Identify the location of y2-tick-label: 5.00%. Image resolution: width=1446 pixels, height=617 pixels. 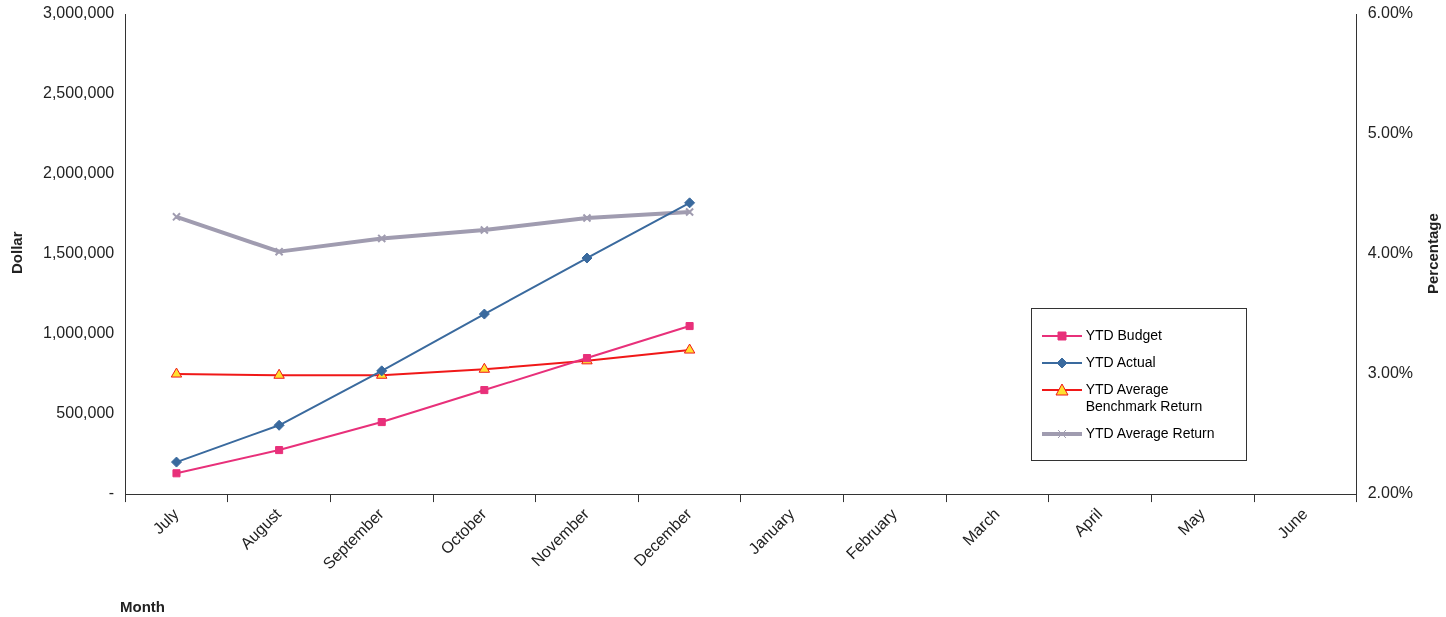
(1390, 133).